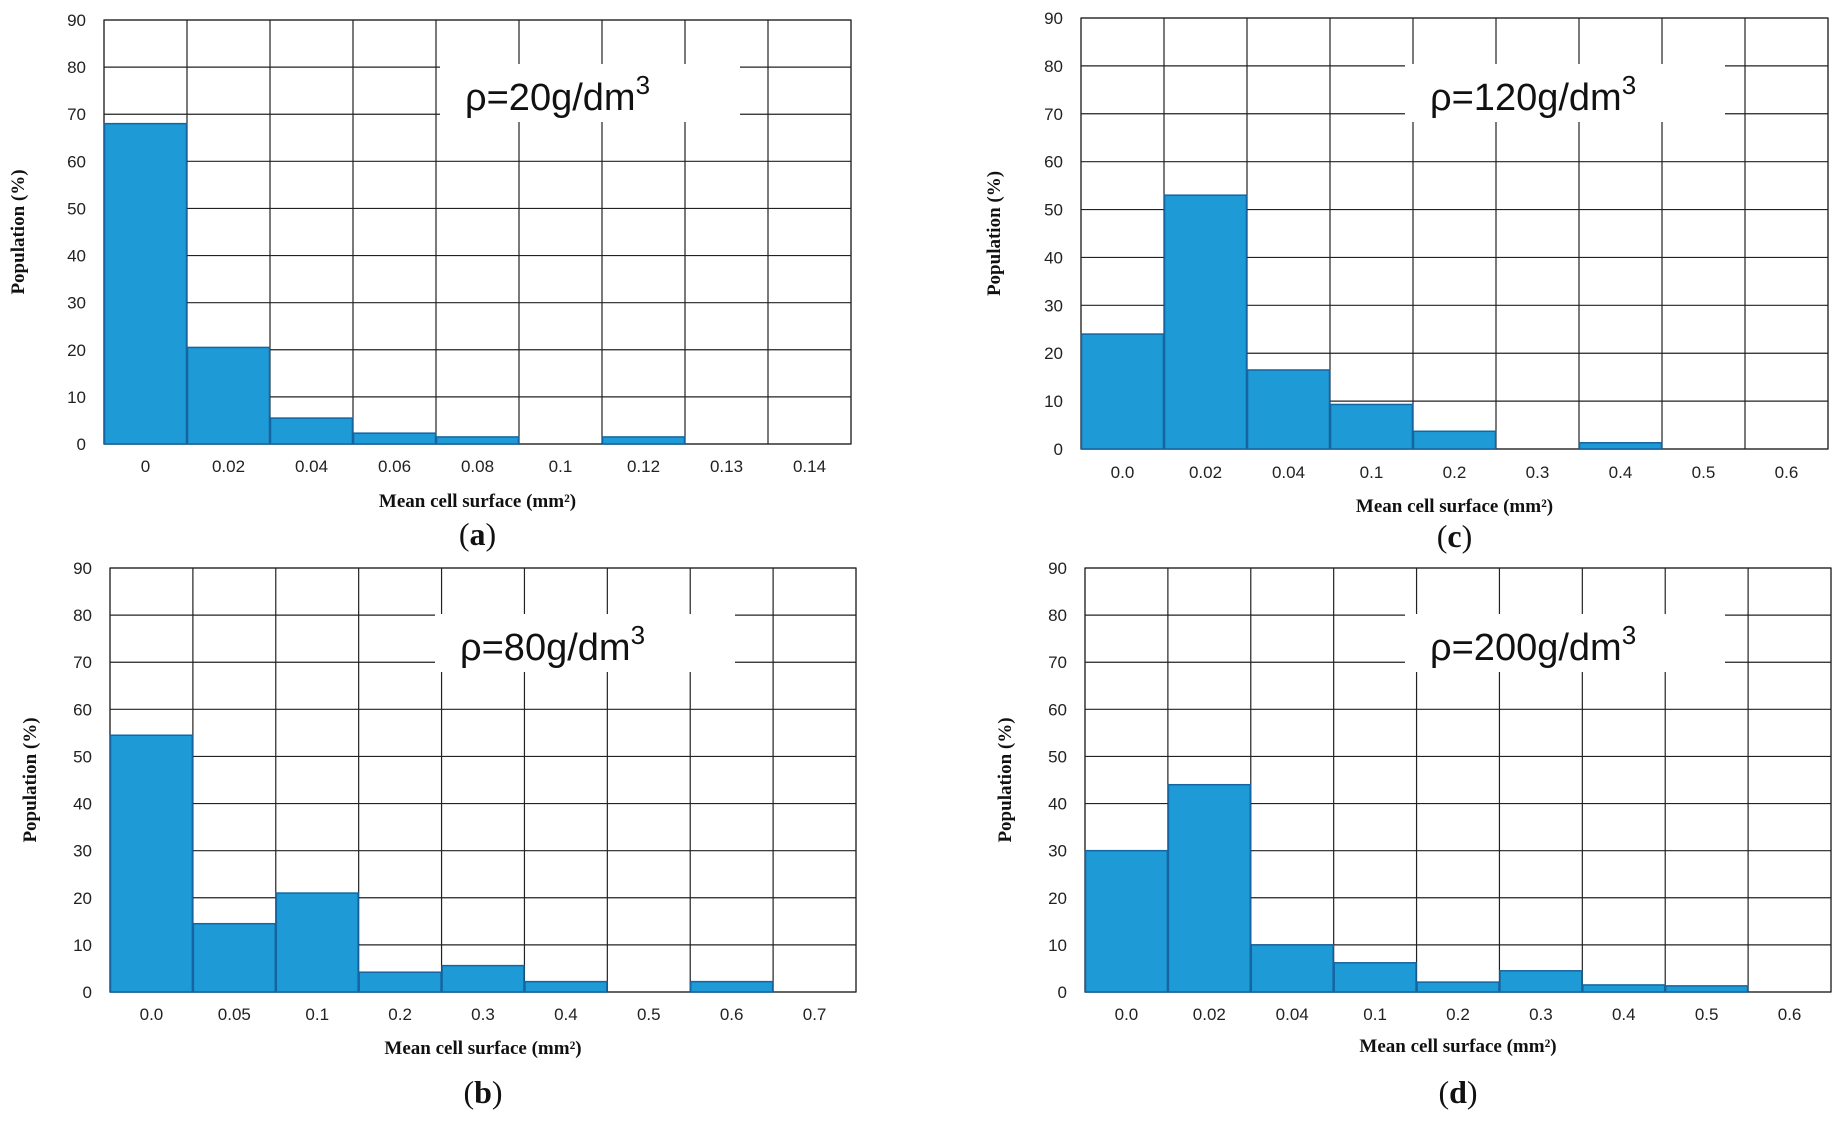 The image size is (1837, 1122). What do you see at coordinates (234, 1014) in the screenshot?
I see `x-tick-label: 0.05` at bounding box center [234, 1014].